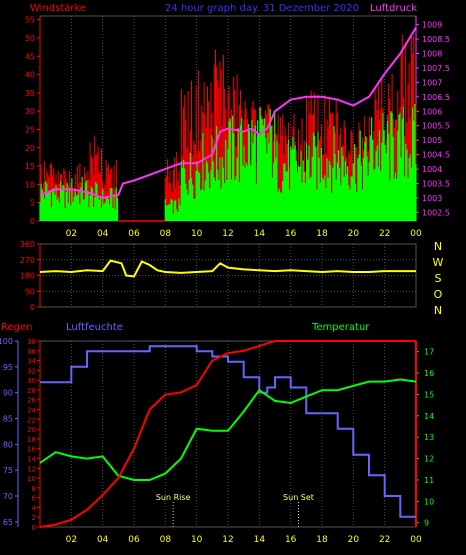  Describe the element at coordinates (6, 341) in the screenshot. I see `humidity-y-tick-label: 100` at that location.